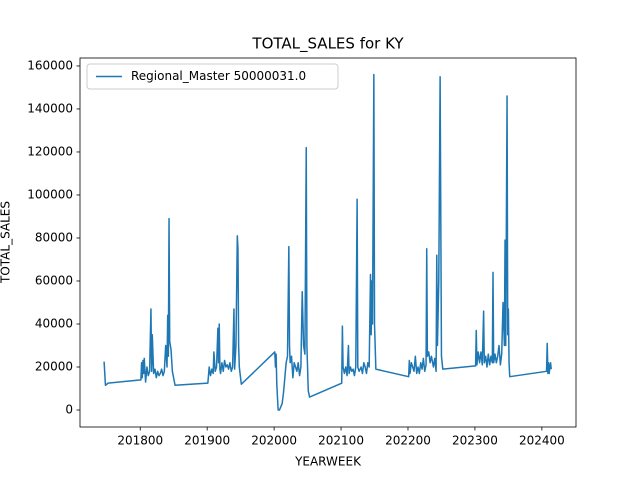  Describe the element at coordinates (328, 462) in the screenshot. I see `x-axis-label: YEARWEEK` at that location.